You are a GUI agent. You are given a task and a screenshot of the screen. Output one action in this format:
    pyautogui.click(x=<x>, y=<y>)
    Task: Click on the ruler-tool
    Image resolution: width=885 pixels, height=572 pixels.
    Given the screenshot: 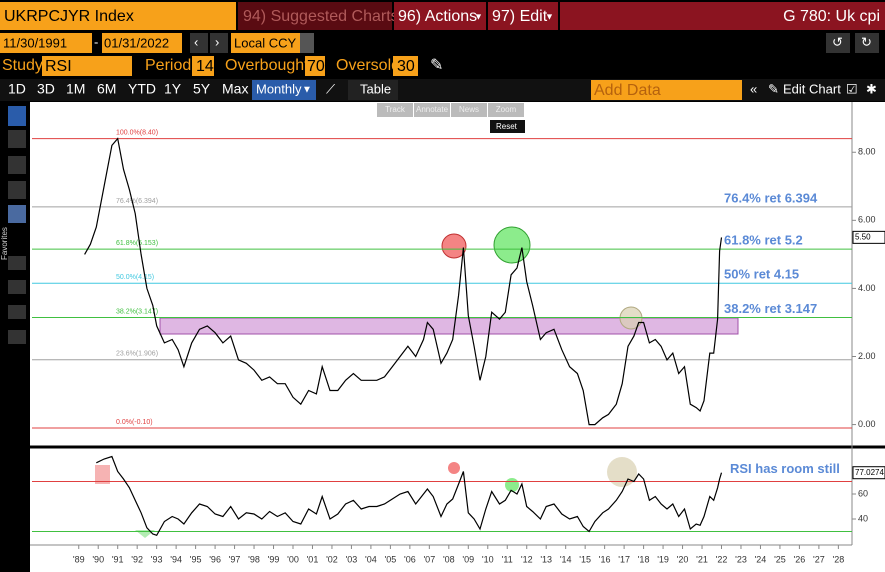 What is the action you would take?
    pyautogui.click(x=17, y=337)
    